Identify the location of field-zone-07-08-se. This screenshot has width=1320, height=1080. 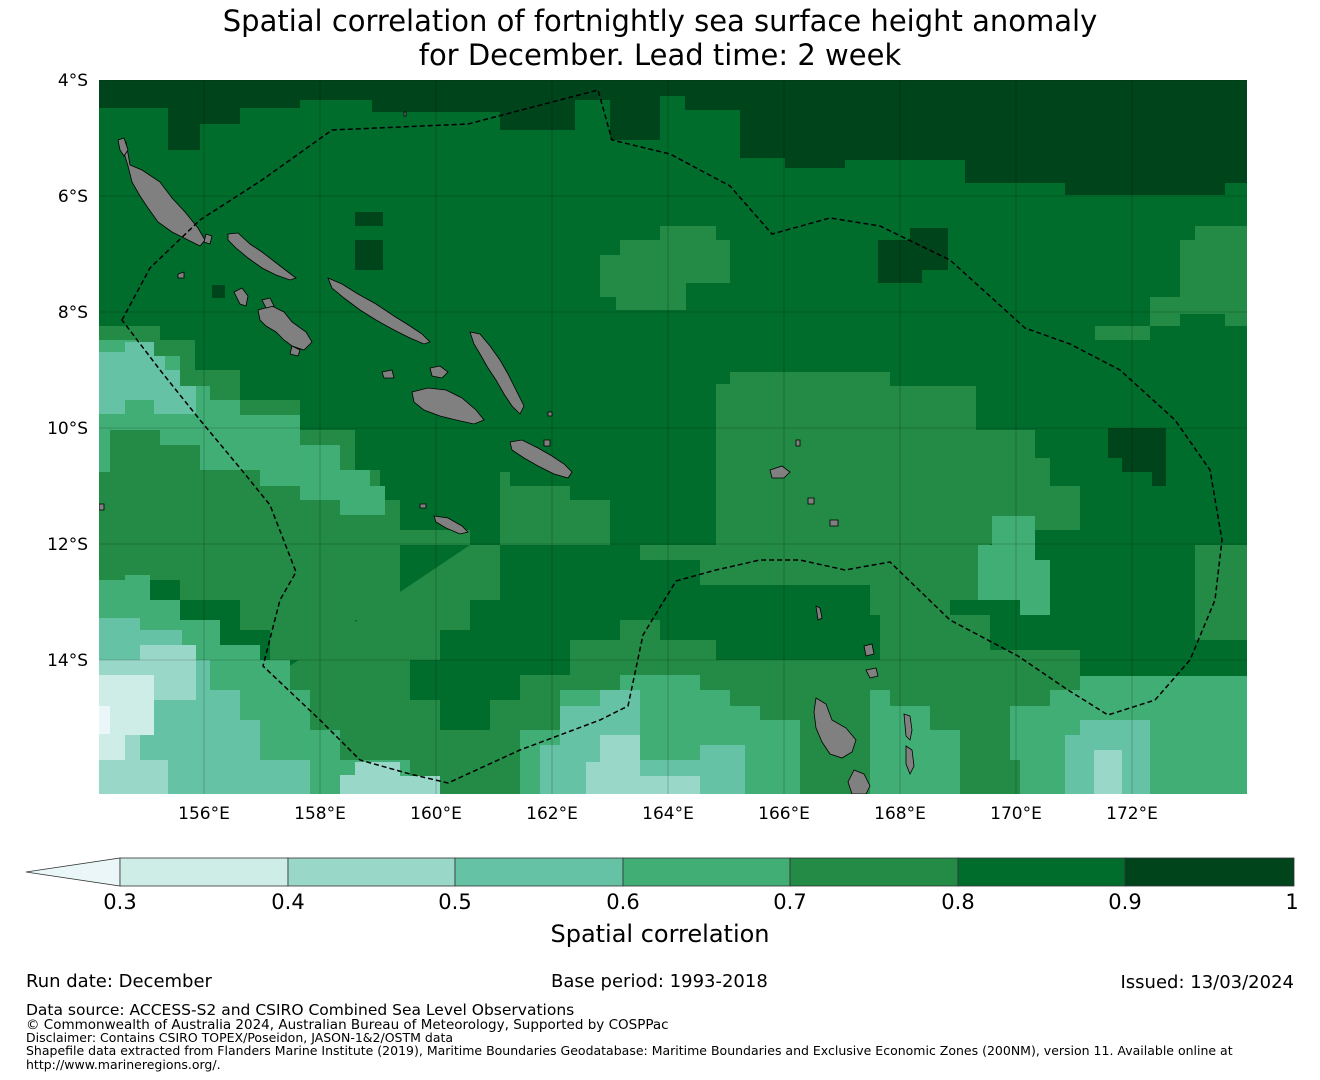
(1221, 592).